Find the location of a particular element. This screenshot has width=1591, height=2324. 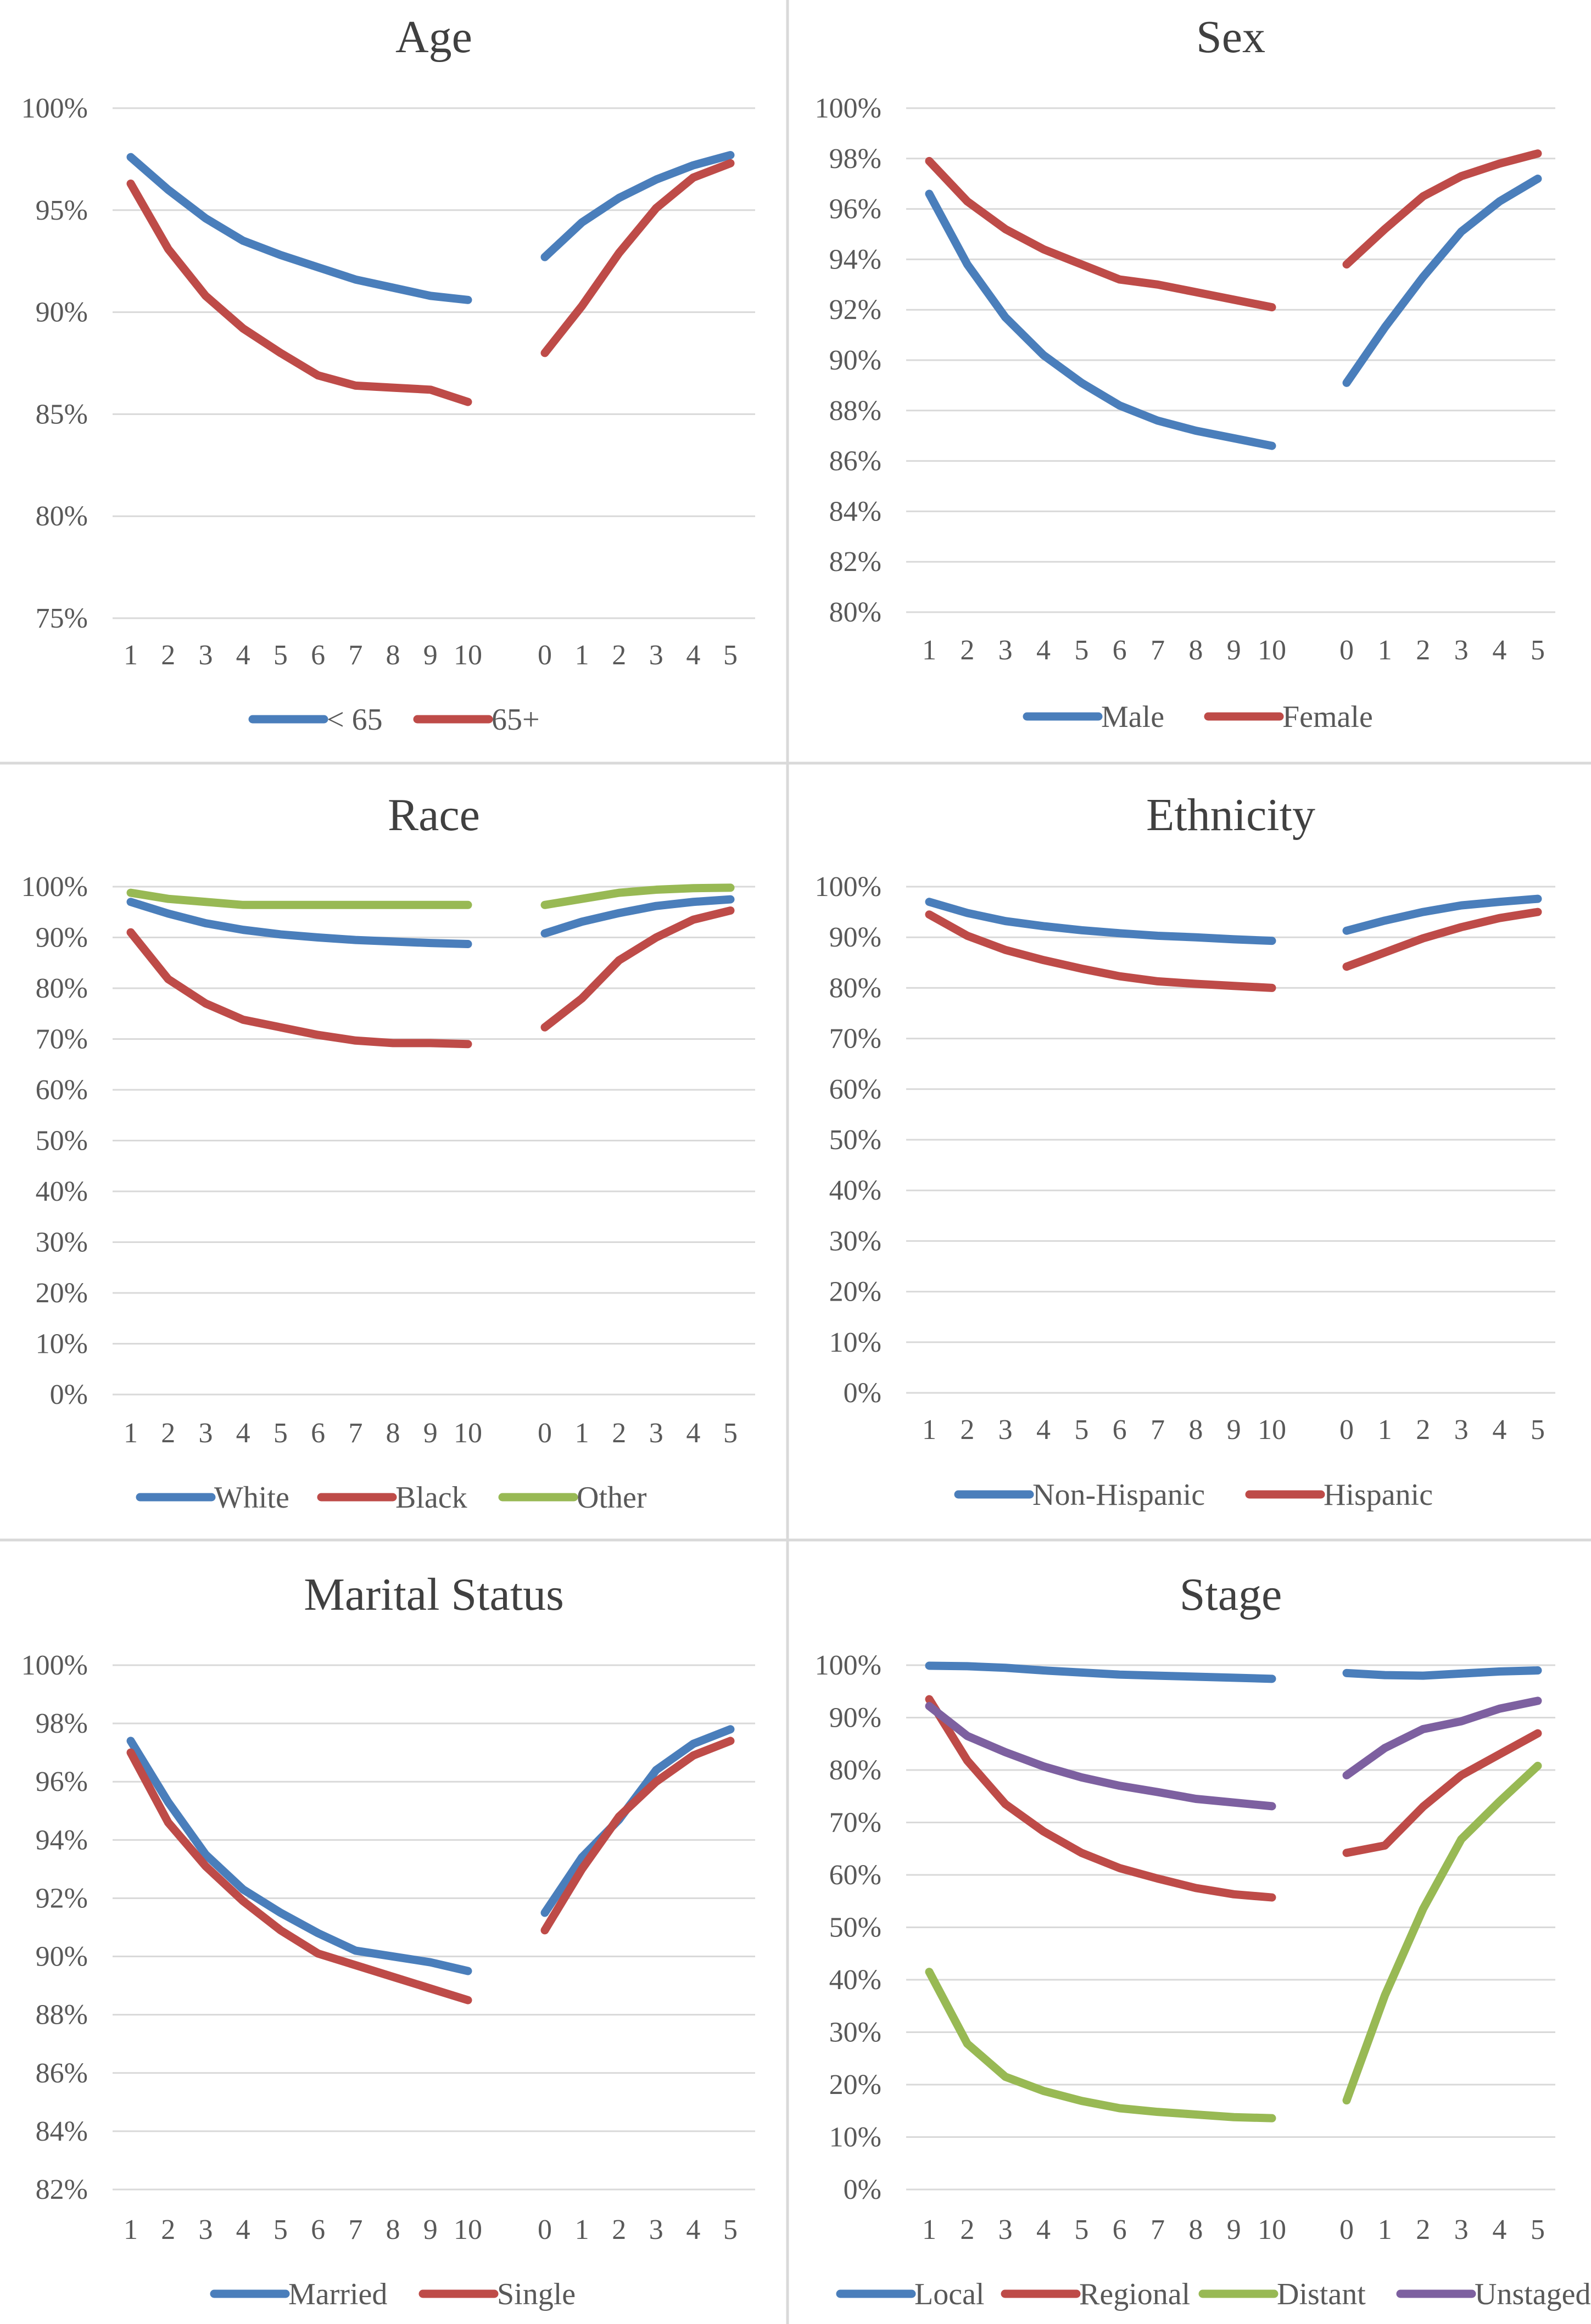

legend-label-married: Married is located at coordinates (338, 2294).